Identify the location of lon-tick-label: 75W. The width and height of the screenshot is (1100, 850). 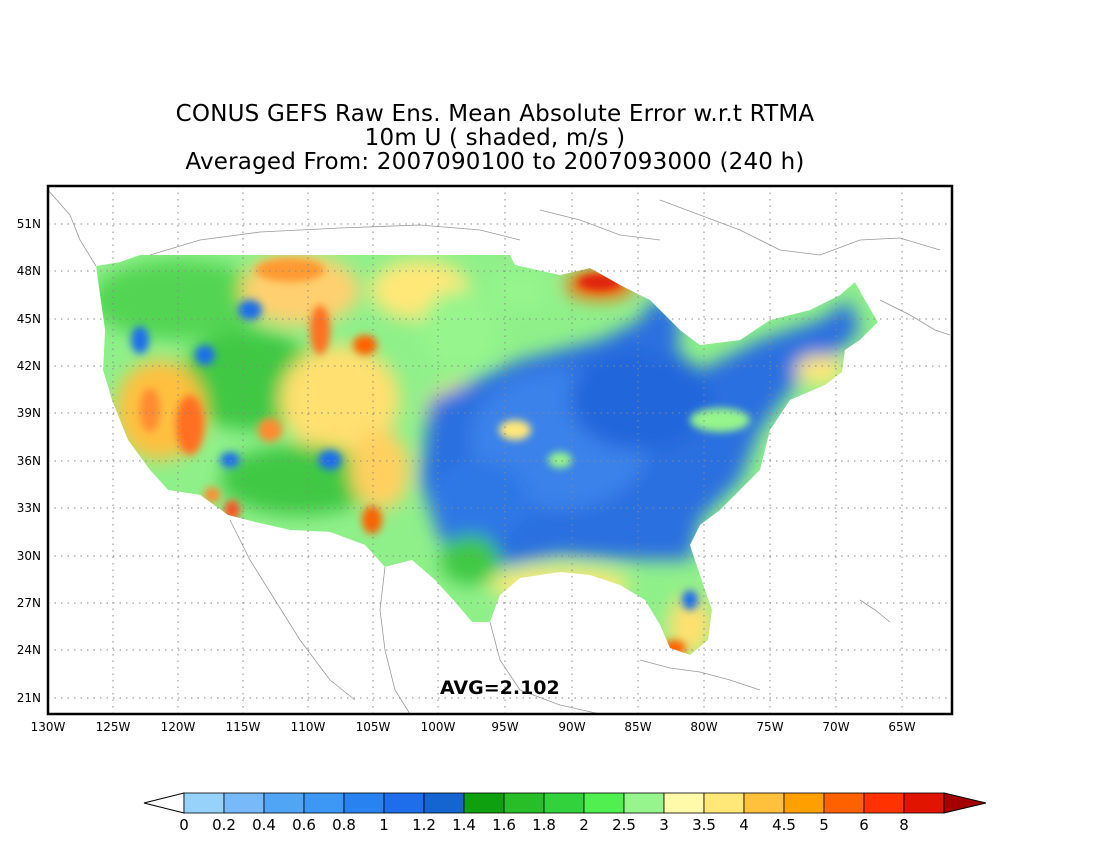
(769, 727).